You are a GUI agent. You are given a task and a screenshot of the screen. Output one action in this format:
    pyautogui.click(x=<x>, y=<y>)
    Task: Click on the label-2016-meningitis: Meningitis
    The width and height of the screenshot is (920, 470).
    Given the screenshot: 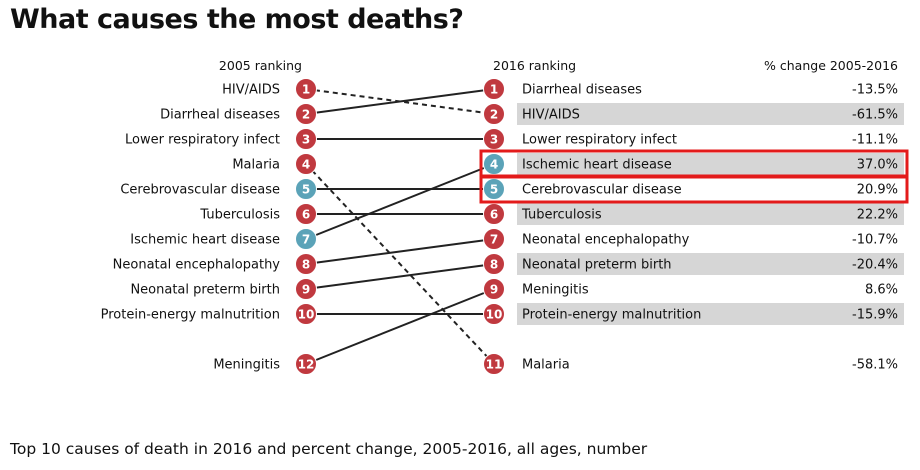 What is the action you would take?
    pyautogui.click(x=555, y=290)
    